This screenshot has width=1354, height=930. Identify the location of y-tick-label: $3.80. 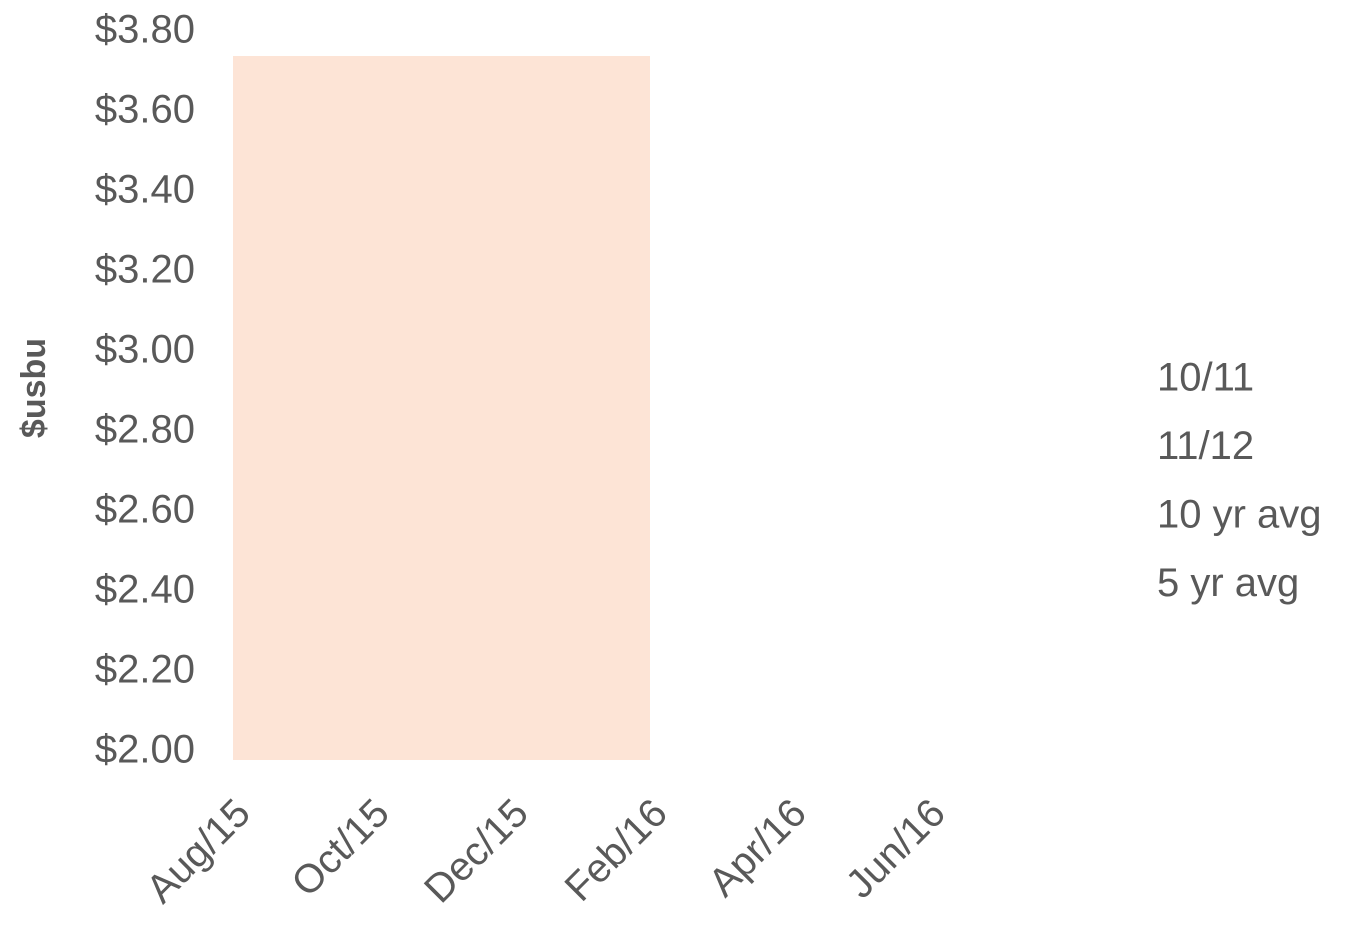
(145, 30).